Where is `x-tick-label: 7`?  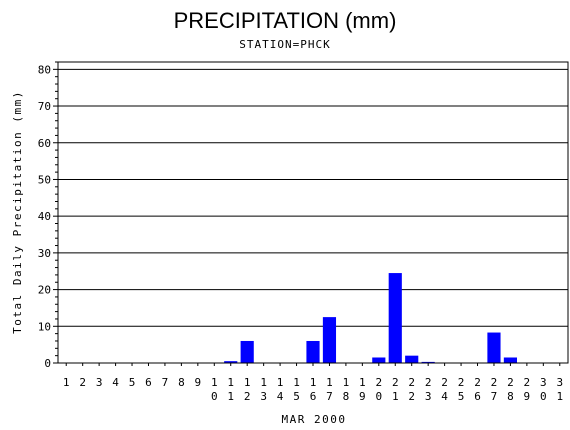
x-tick-label: 7 is located at coordinates (165, 382).